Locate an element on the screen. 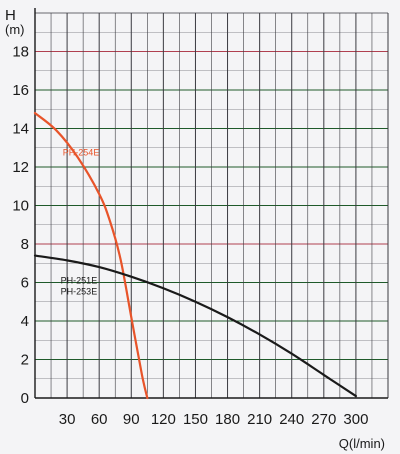  x-axis-label: Q(l/min) is located at coordinates (362, 443).